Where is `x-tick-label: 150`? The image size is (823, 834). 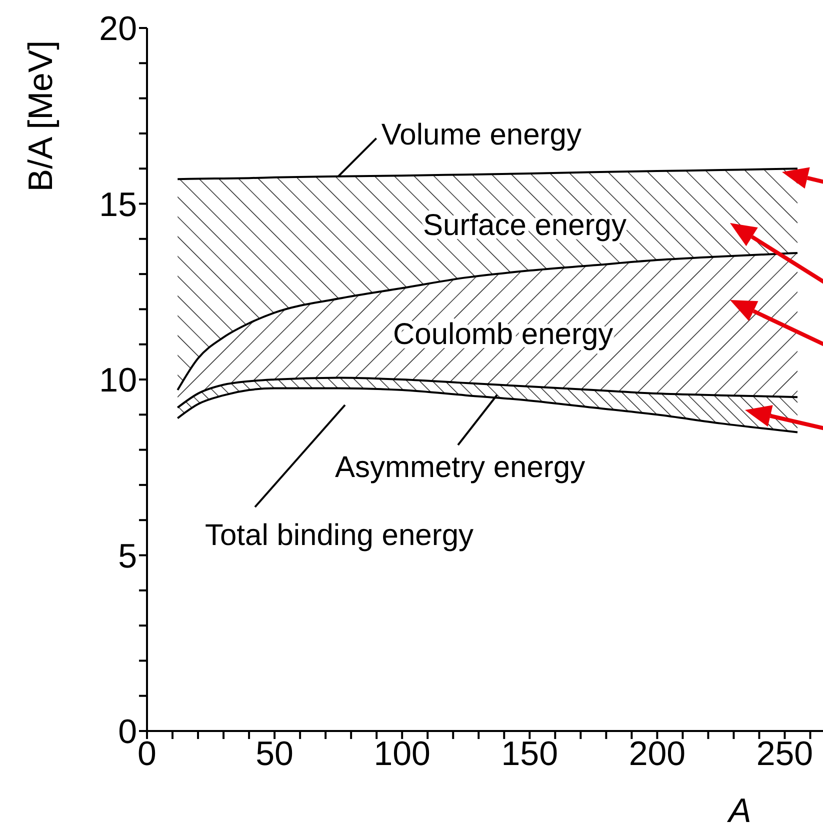 x-tick-label: 150 is located at coordinates (529, 754).